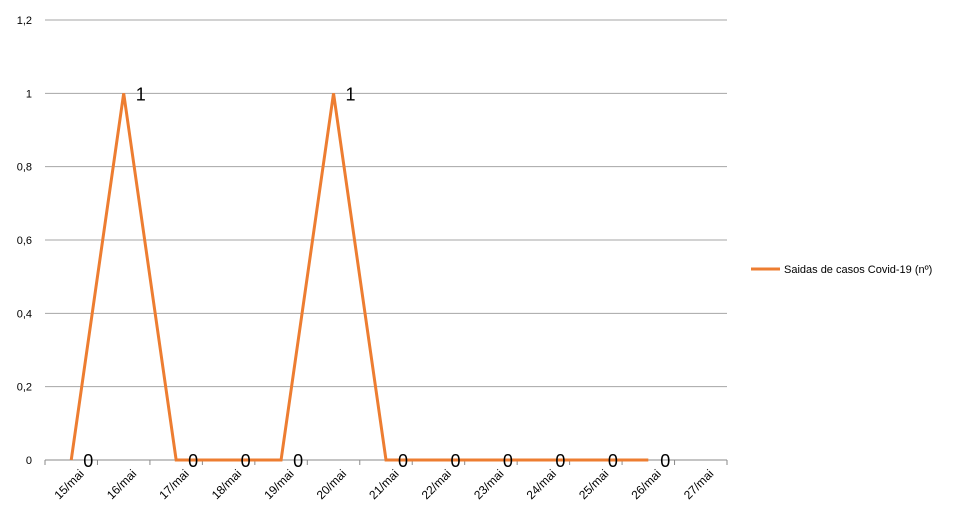  What do you see at coordinates (646, 484) in the screenshot?
I see `x-tick-label: 26/mai` at bounding box center [646, 484].